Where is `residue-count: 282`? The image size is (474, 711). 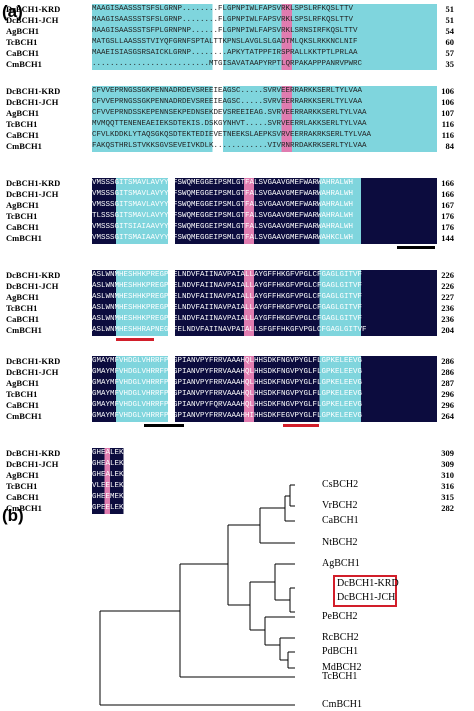
residue-count: 282 is located at coordinates (447, 508).